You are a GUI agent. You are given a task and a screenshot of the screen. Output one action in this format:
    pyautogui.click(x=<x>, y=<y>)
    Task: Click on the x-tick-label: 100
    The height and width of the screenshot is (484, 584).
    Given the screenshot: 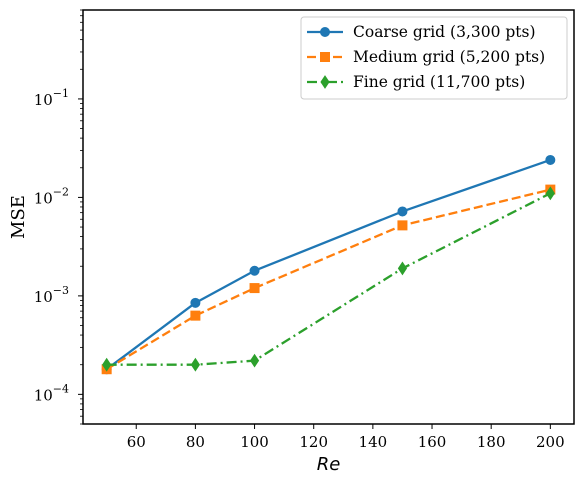 What is the action you would take?
    pyautogui.click(x=254, y=442)
    